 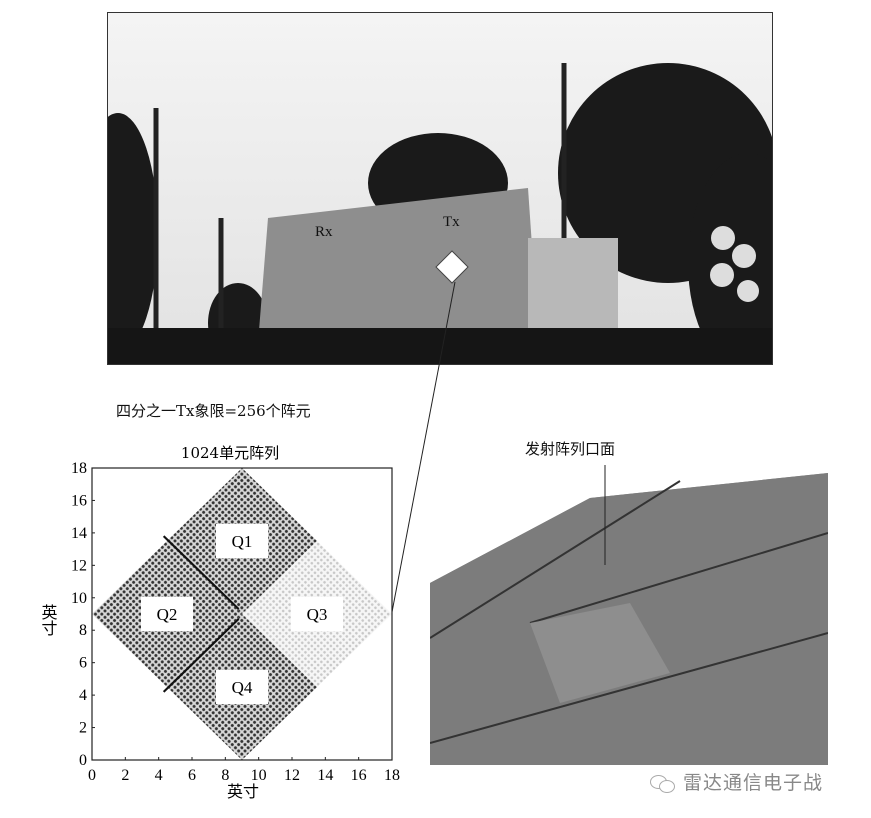 What do you see at coordinates (600, 653) in the screenshot?
I see `aperture-region` at bounding box center [600, 653].